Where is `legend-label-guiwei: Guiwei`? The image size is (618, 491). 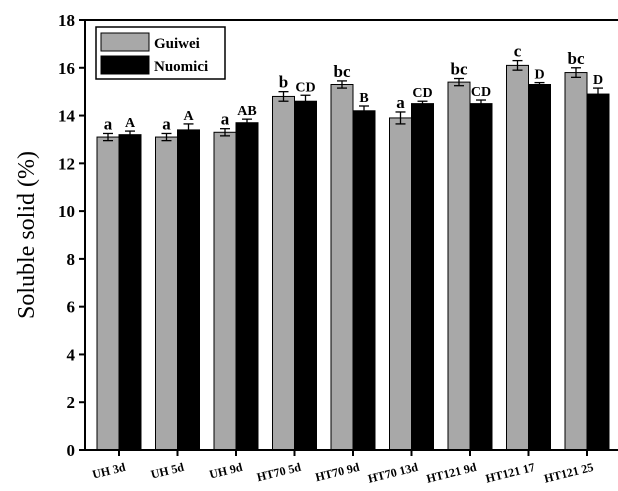 legend-label-guiwei: Guiwei is located at coordinates (177, 44).